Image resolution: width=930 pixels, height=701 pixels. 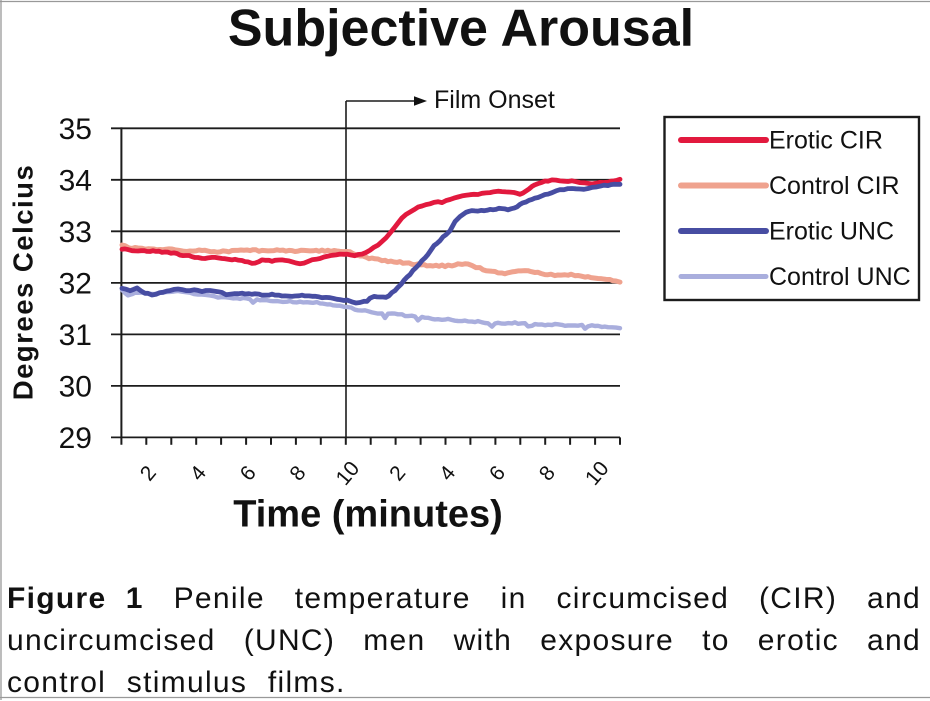 I want to click on svg-text: Control CIR, so click(x=834, y=186).